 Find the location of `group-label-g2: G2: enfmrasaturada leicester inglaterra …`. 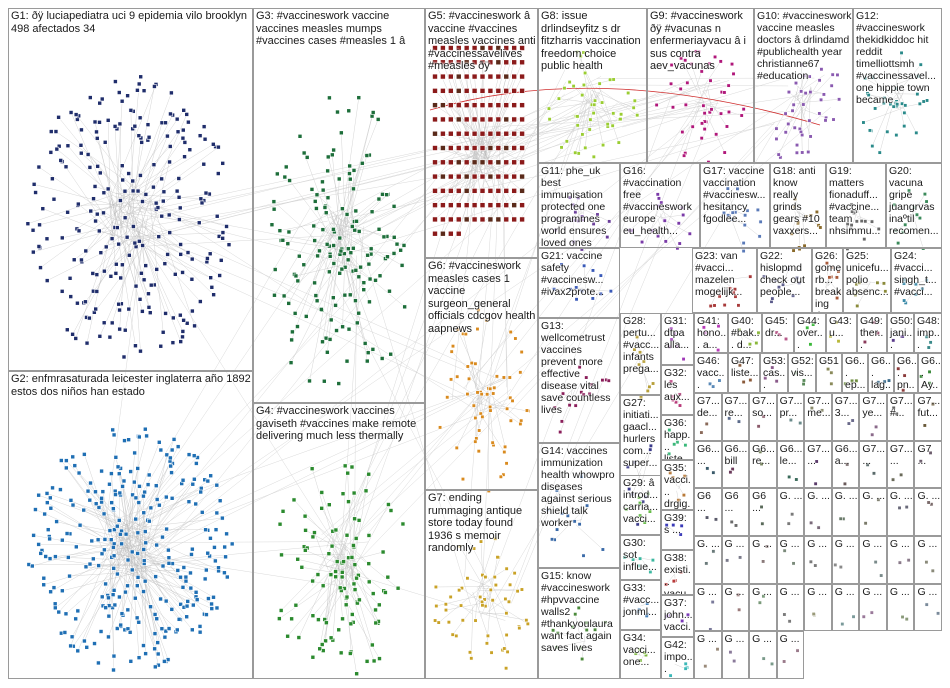

group-label-g2: G2: enfmrasaturada leicester inglaterra … is located at coordinates (131, 385).